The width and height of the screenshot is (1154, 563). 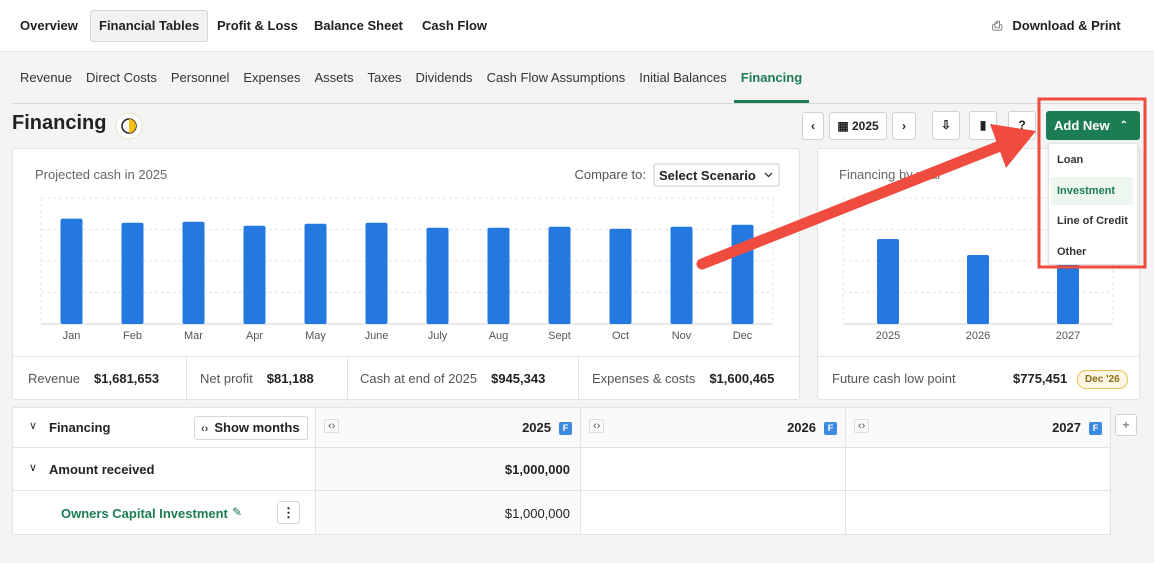 I want to click on chart-title: Financing by year, so click(x=890, y=174).